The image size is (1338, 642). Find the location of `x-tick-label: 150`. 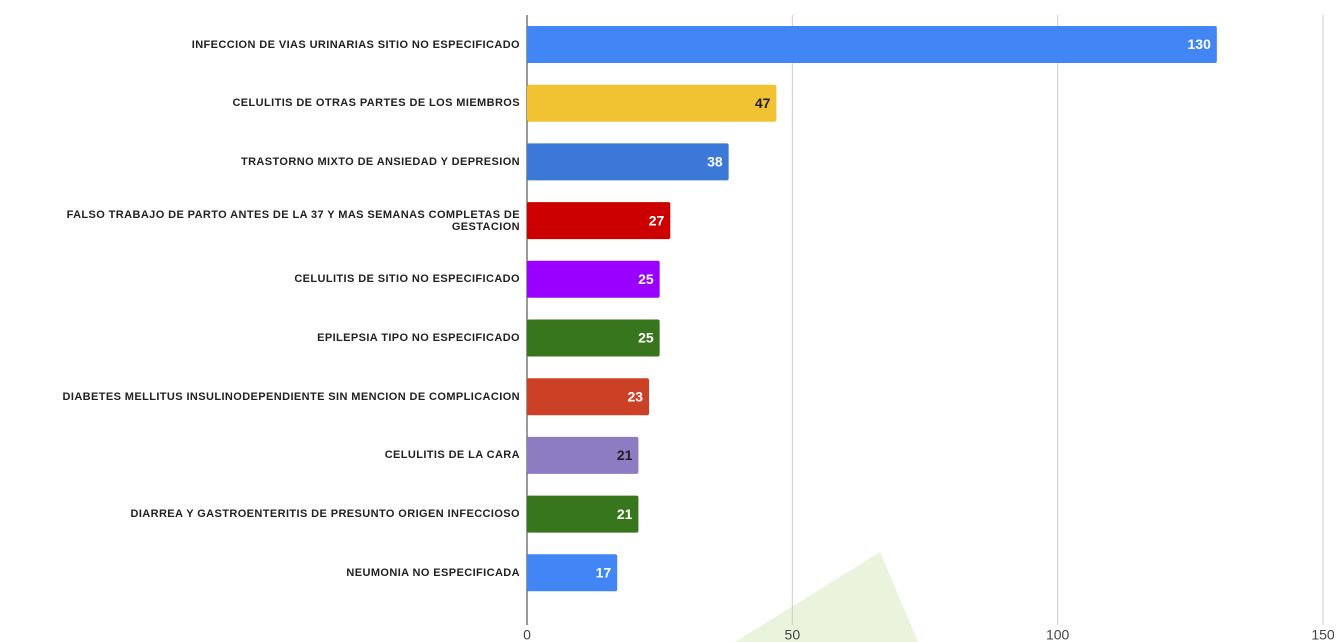

x-tick-label: 150 is located at coordinates (1323, 634).